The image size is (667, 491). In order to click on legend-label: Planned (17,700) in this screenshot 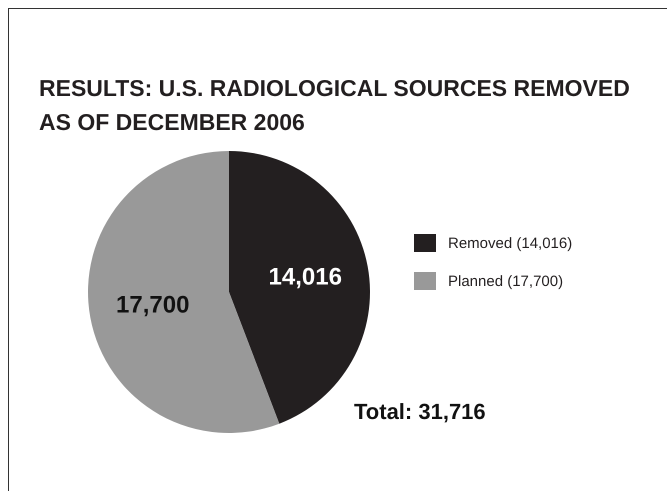, I will do `click(506, 281)`.